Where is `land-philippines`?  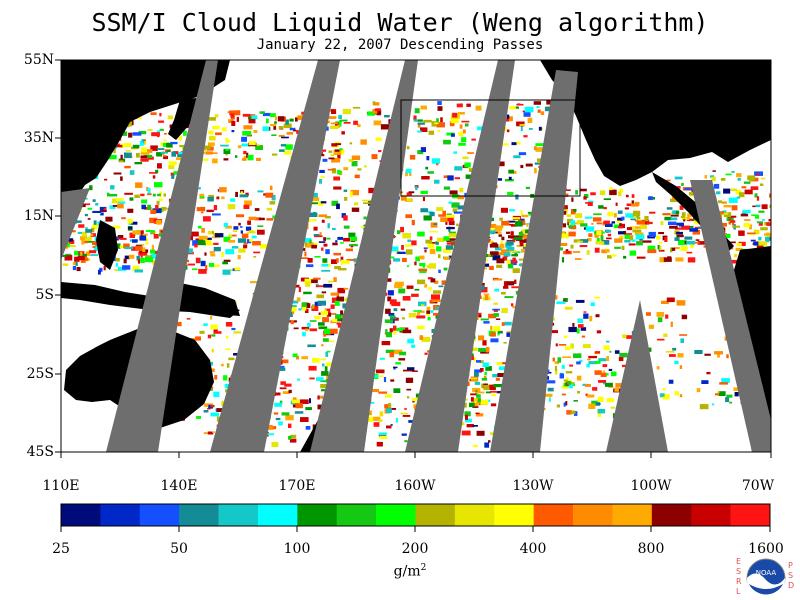 land-philippines is located at coordinates (107, 245).